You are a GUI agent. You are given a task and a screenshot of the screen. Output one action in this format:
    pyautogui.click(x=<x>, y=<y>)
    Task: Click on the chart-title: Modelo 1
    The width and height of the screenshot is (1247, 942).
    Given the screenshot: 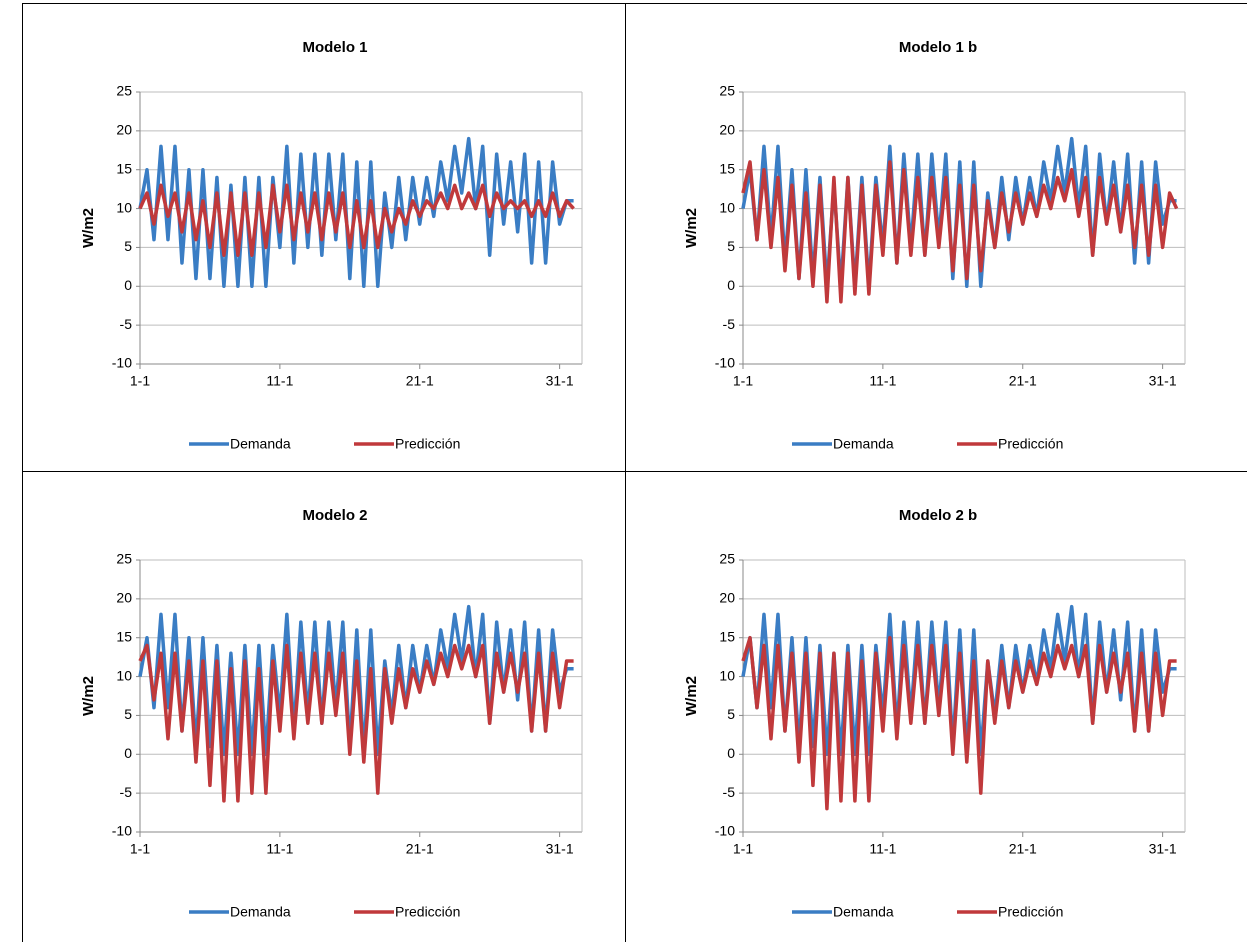 What is the action you would take?
    pyautogui.click(x=334, y=47)
    